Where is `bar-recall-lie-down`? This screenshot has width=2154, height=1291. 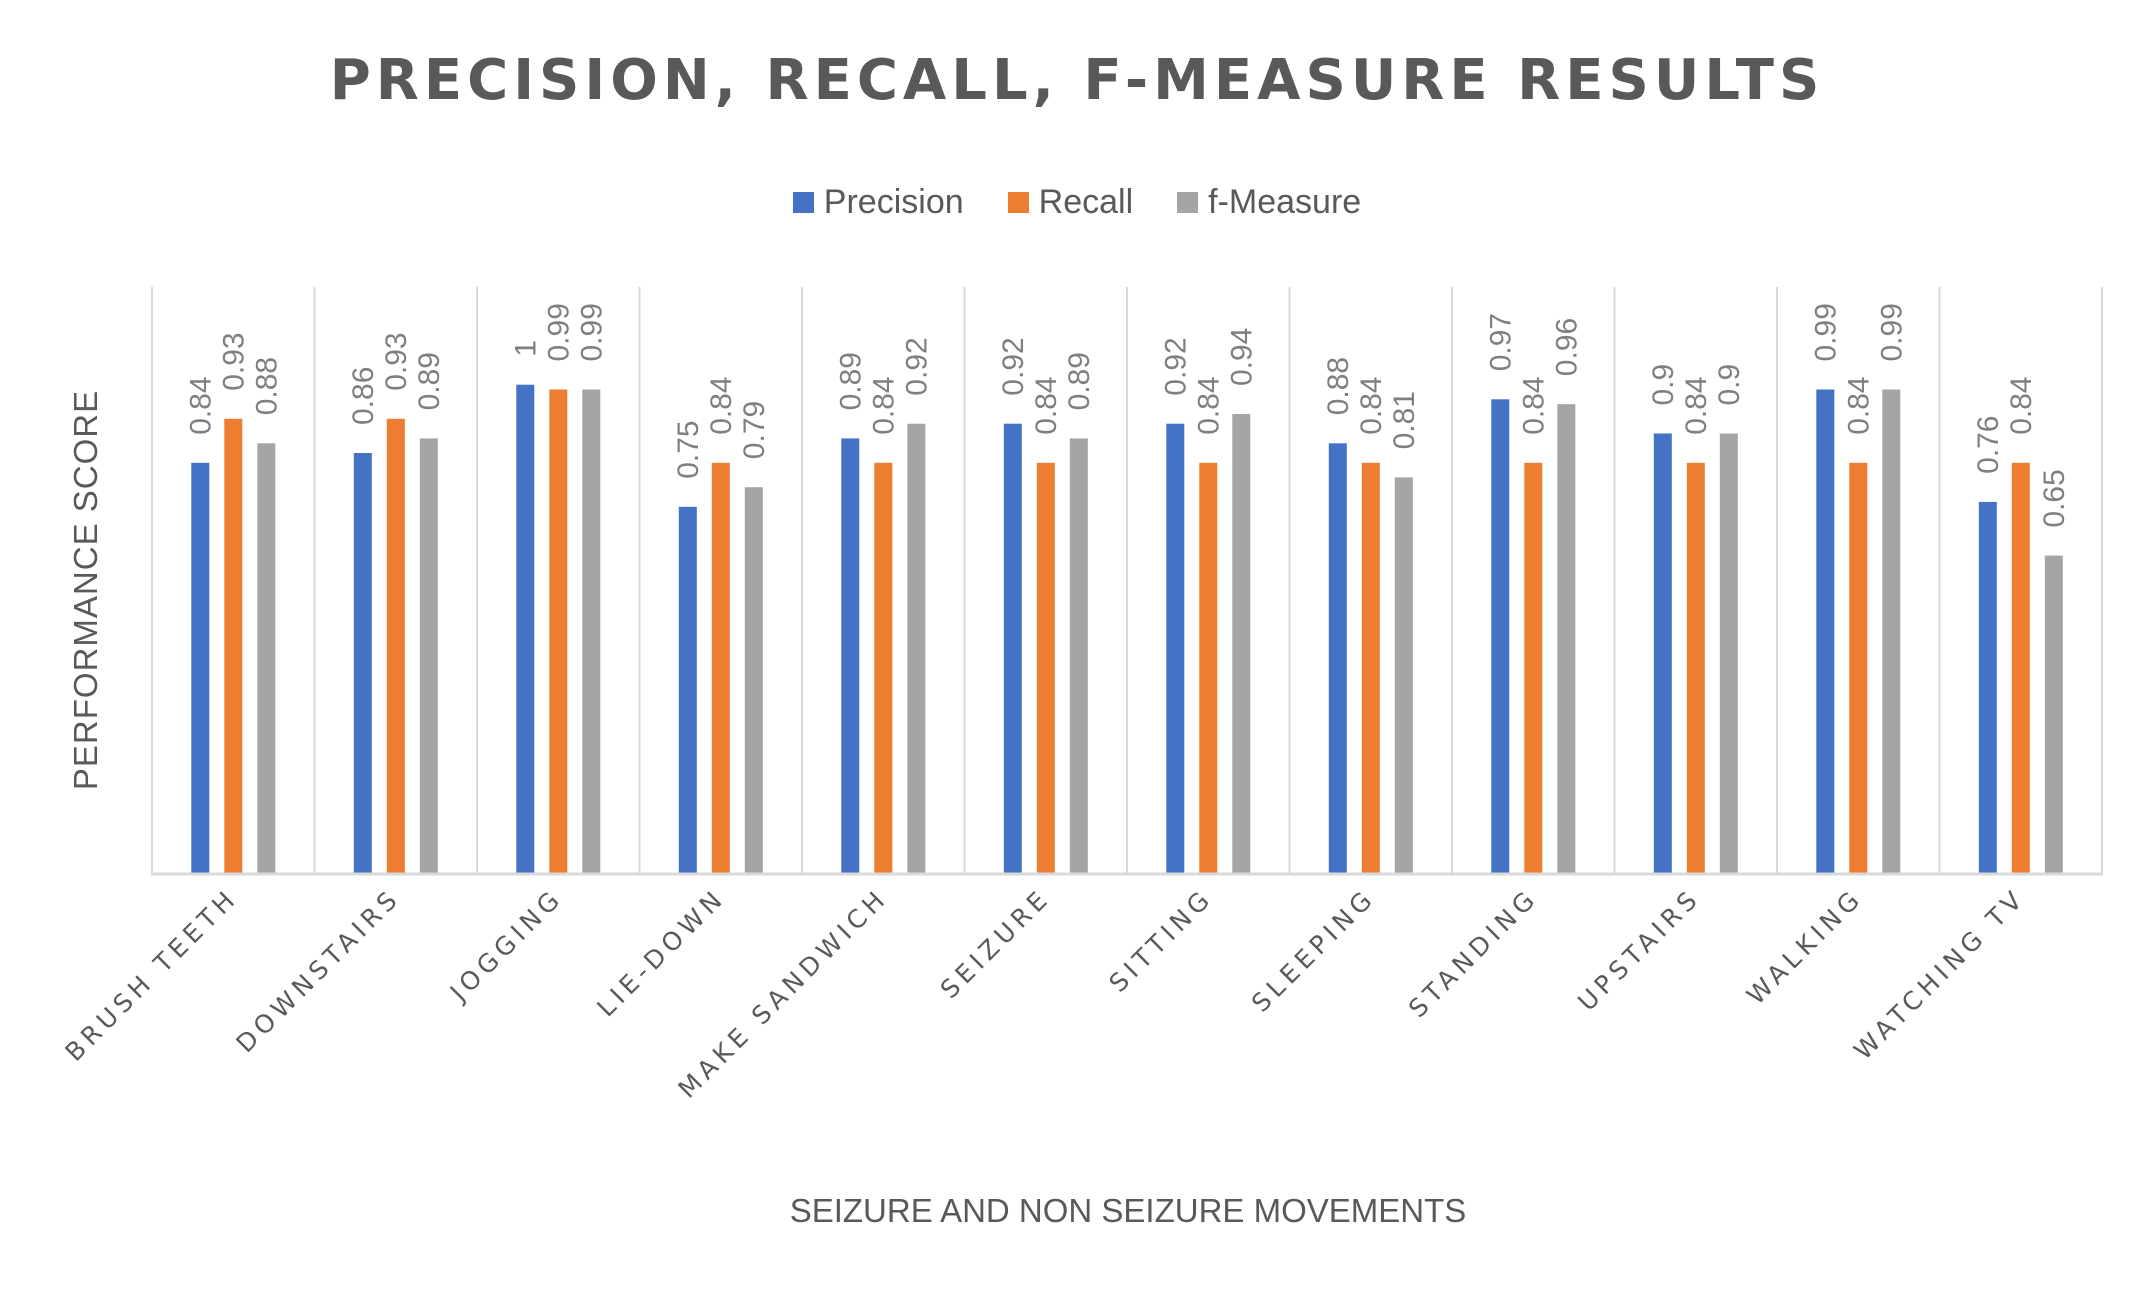 bar-recall-lie-down is located at coordinates (720, 667).